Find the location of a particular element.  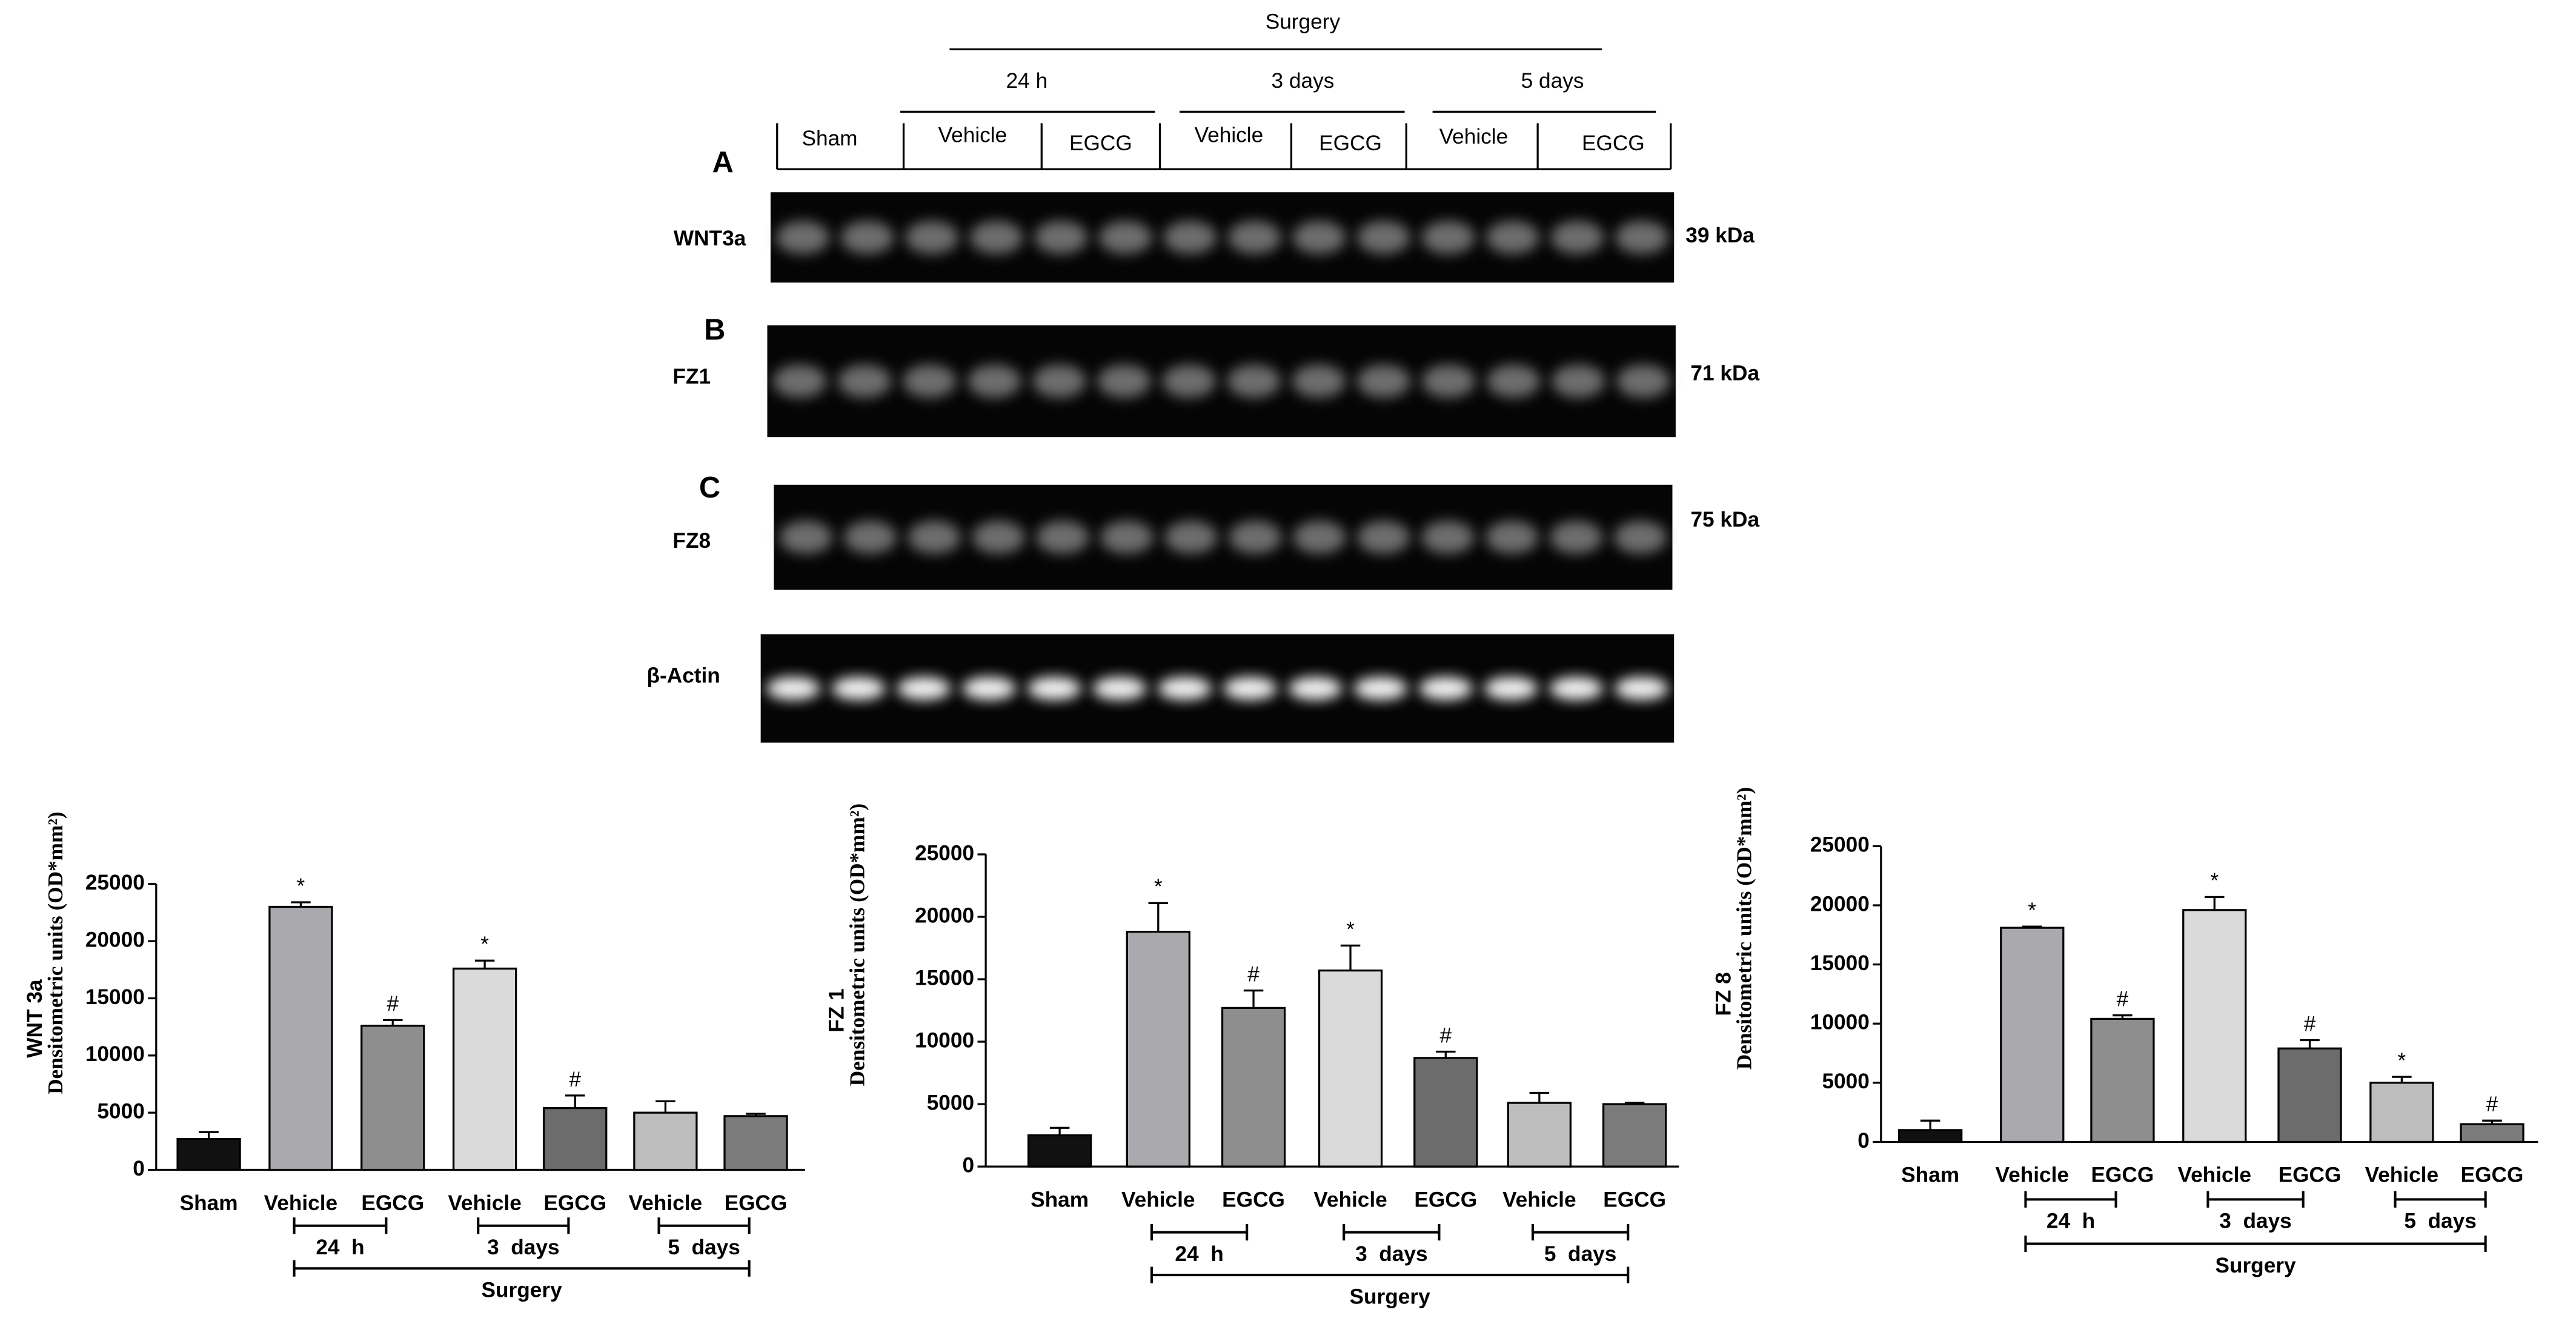

surgery-label: Surgery is located at coordinates (1303, 21).